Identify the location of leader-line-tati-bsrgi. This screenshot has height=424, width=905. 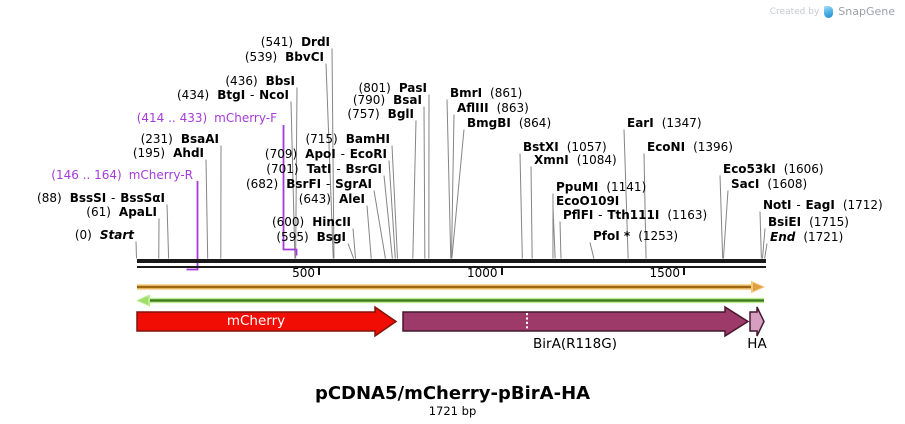
(388, 217).